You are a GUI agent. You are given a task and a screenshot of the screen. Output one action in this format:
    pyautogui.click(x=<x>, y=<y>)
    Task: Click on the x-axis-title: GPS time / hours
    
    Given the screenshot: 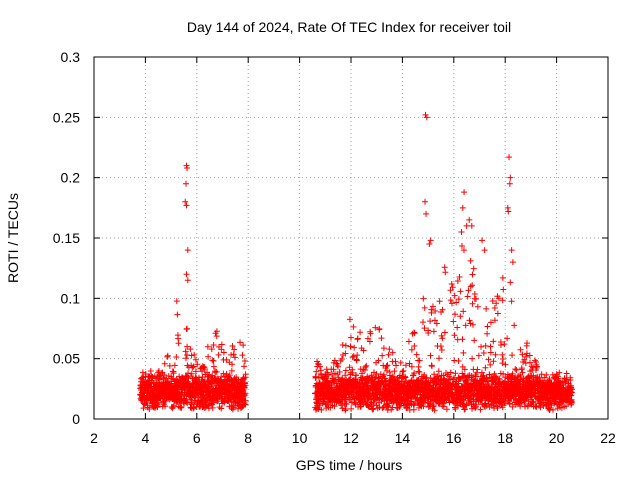 What is the action you would take?
    pyautogui.click(x=349, y=465)
    